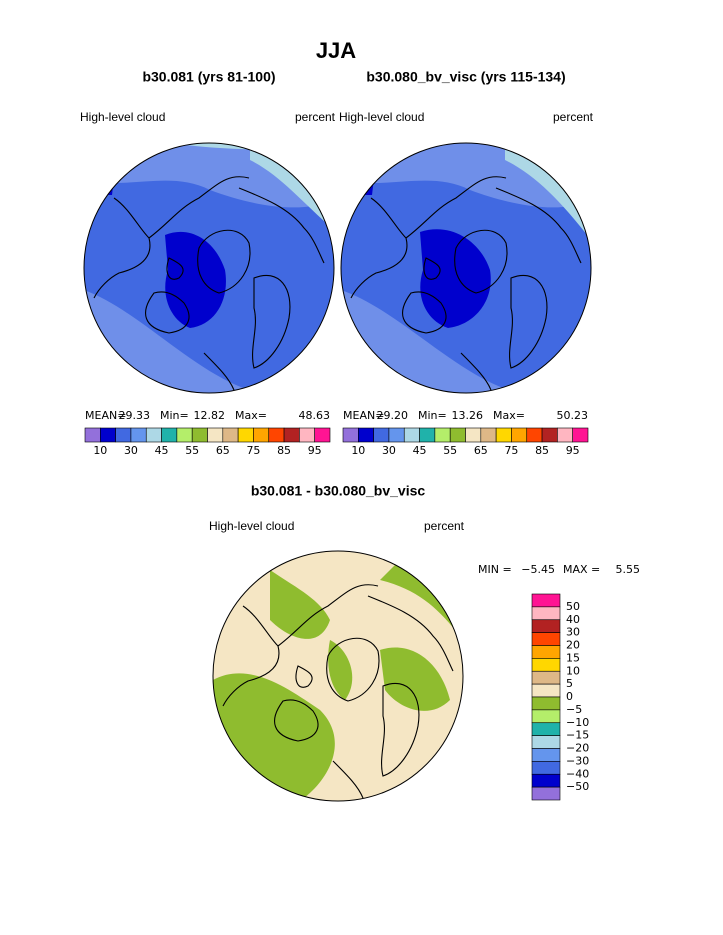 The image size is (723, 935). I want to click on stat-value: 12.82, so click(210, 415).